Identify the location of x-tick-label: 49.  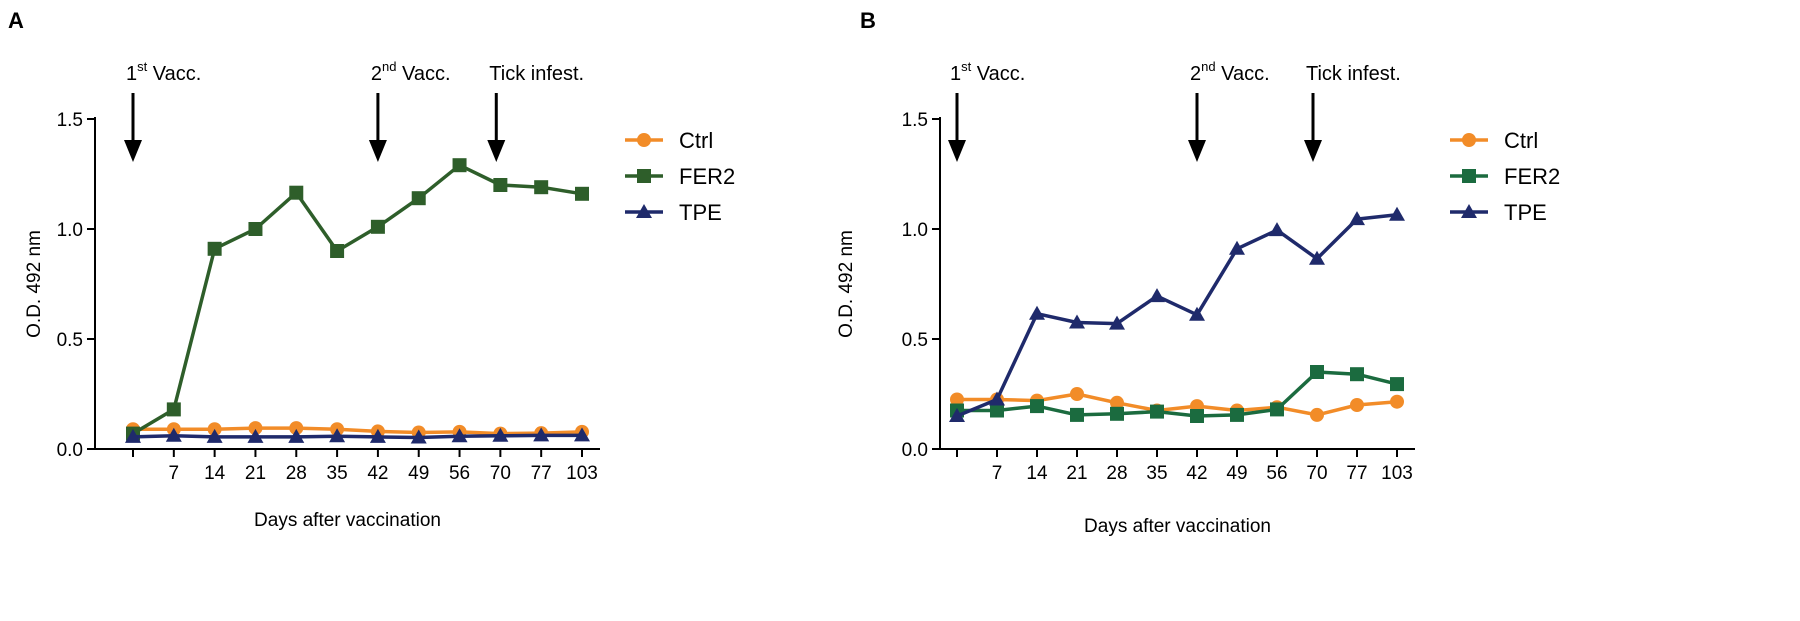
(418, 473).